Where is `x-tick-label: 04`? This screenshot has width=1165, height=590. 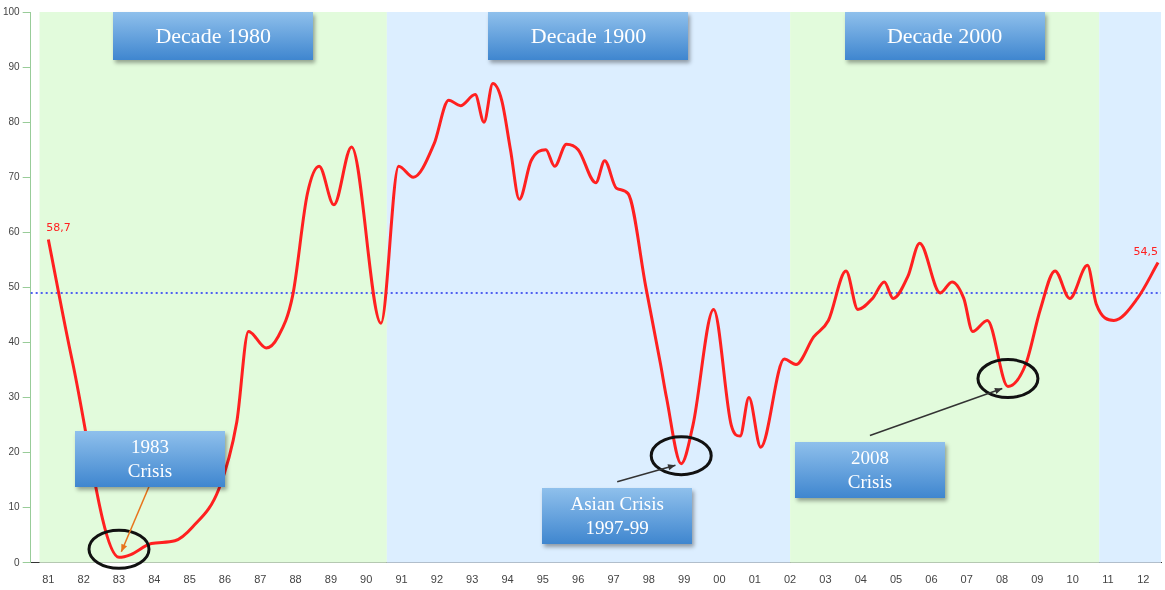 x-tick-label: 04 is located at coordinates (860, 579).